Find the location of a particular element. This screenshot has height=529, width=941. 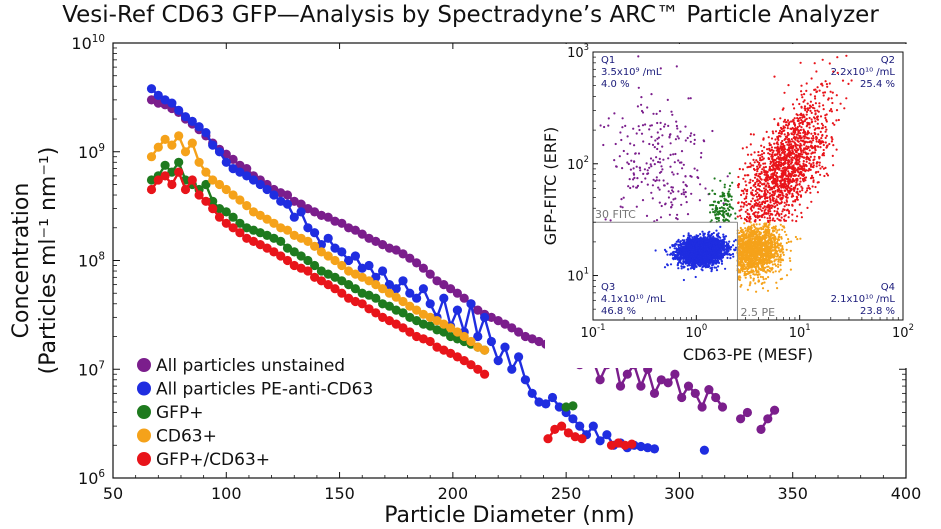

y-axis-label-line1: Concentration is located at coordinates (21, 261).